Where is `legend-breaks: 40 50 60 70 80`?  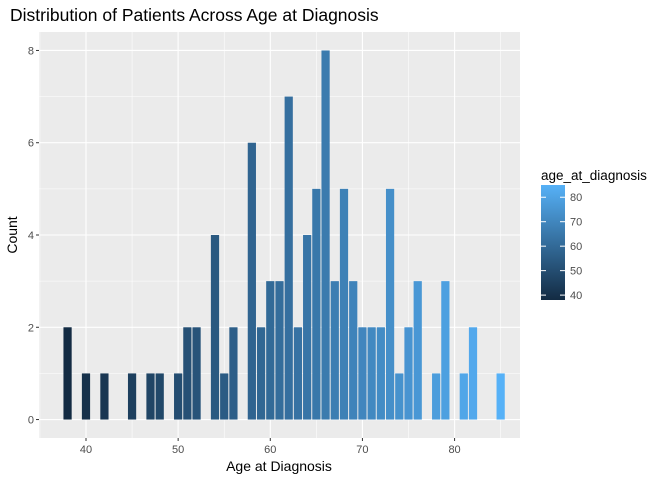 legend-breaks: 40 50 60 70 80 is located at coordinates (561, 247).